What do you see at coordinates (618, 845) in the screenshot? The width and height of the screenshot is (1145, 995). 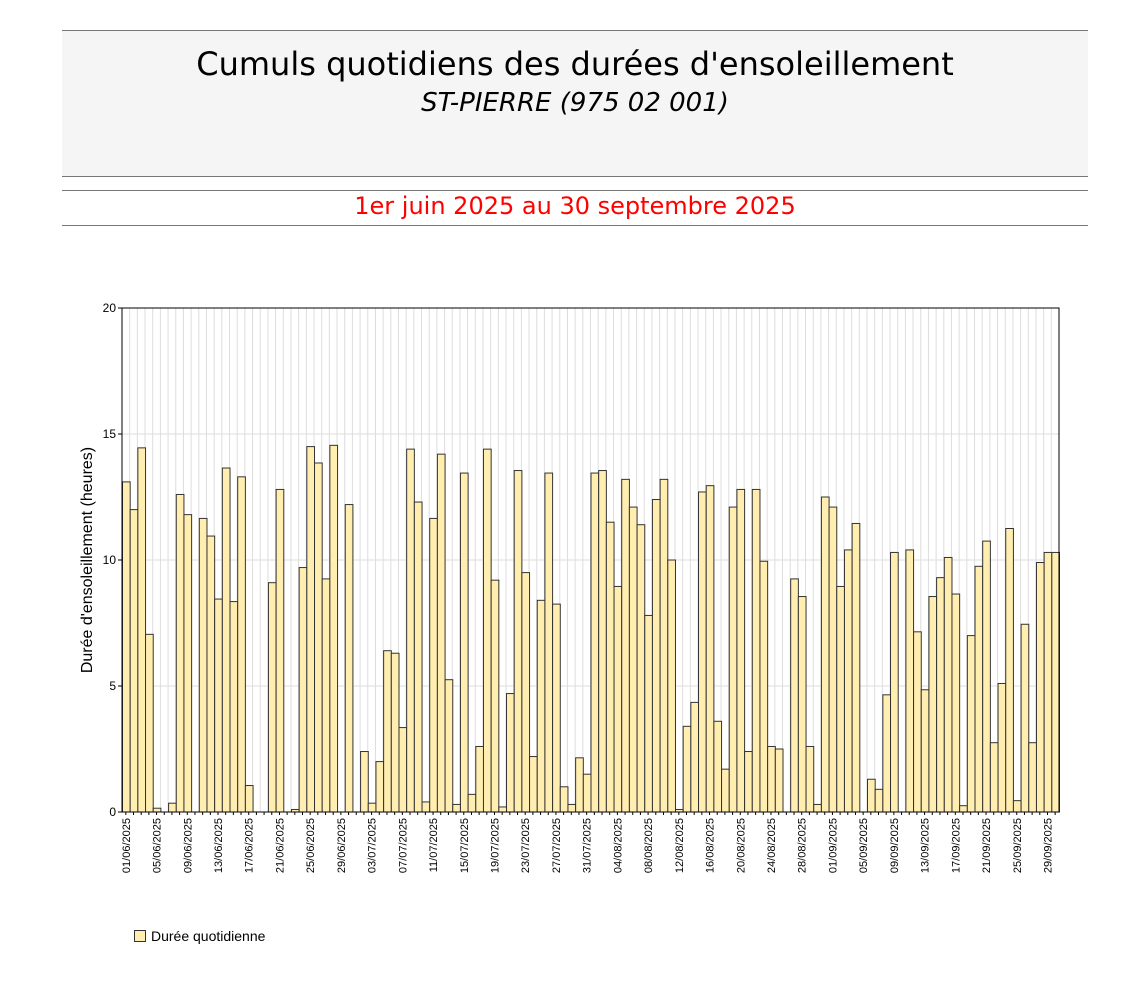 I see `x-tick-label: 04/08/2025` at bounding box center [618, 845].